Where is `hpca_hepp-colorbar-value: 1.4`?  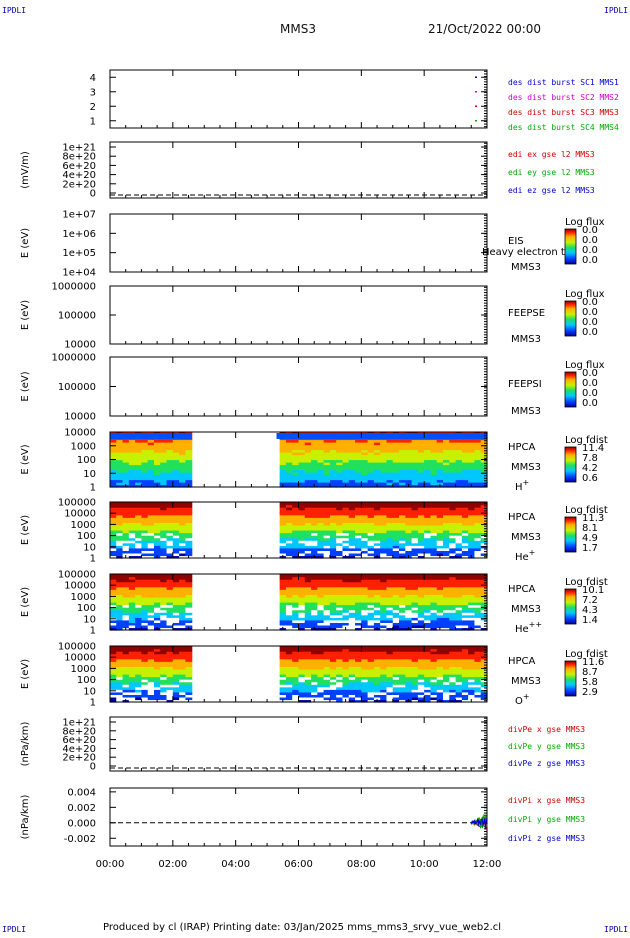
hpca_hepp-colorbar-value: 1.4 is located at coordinates (590, 620).